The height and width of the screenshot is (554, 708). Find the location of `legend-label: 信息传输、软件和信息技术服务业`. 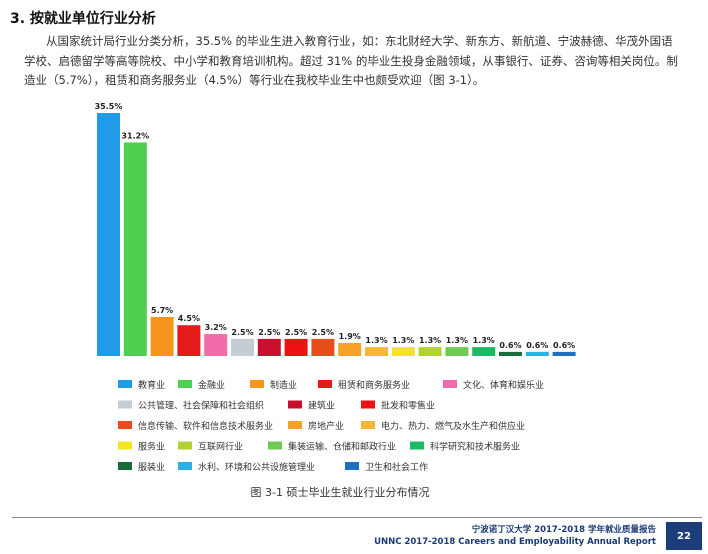

legend-label: 信息传输、软件和信息技术服务业 is located at coordinates (205, 426).